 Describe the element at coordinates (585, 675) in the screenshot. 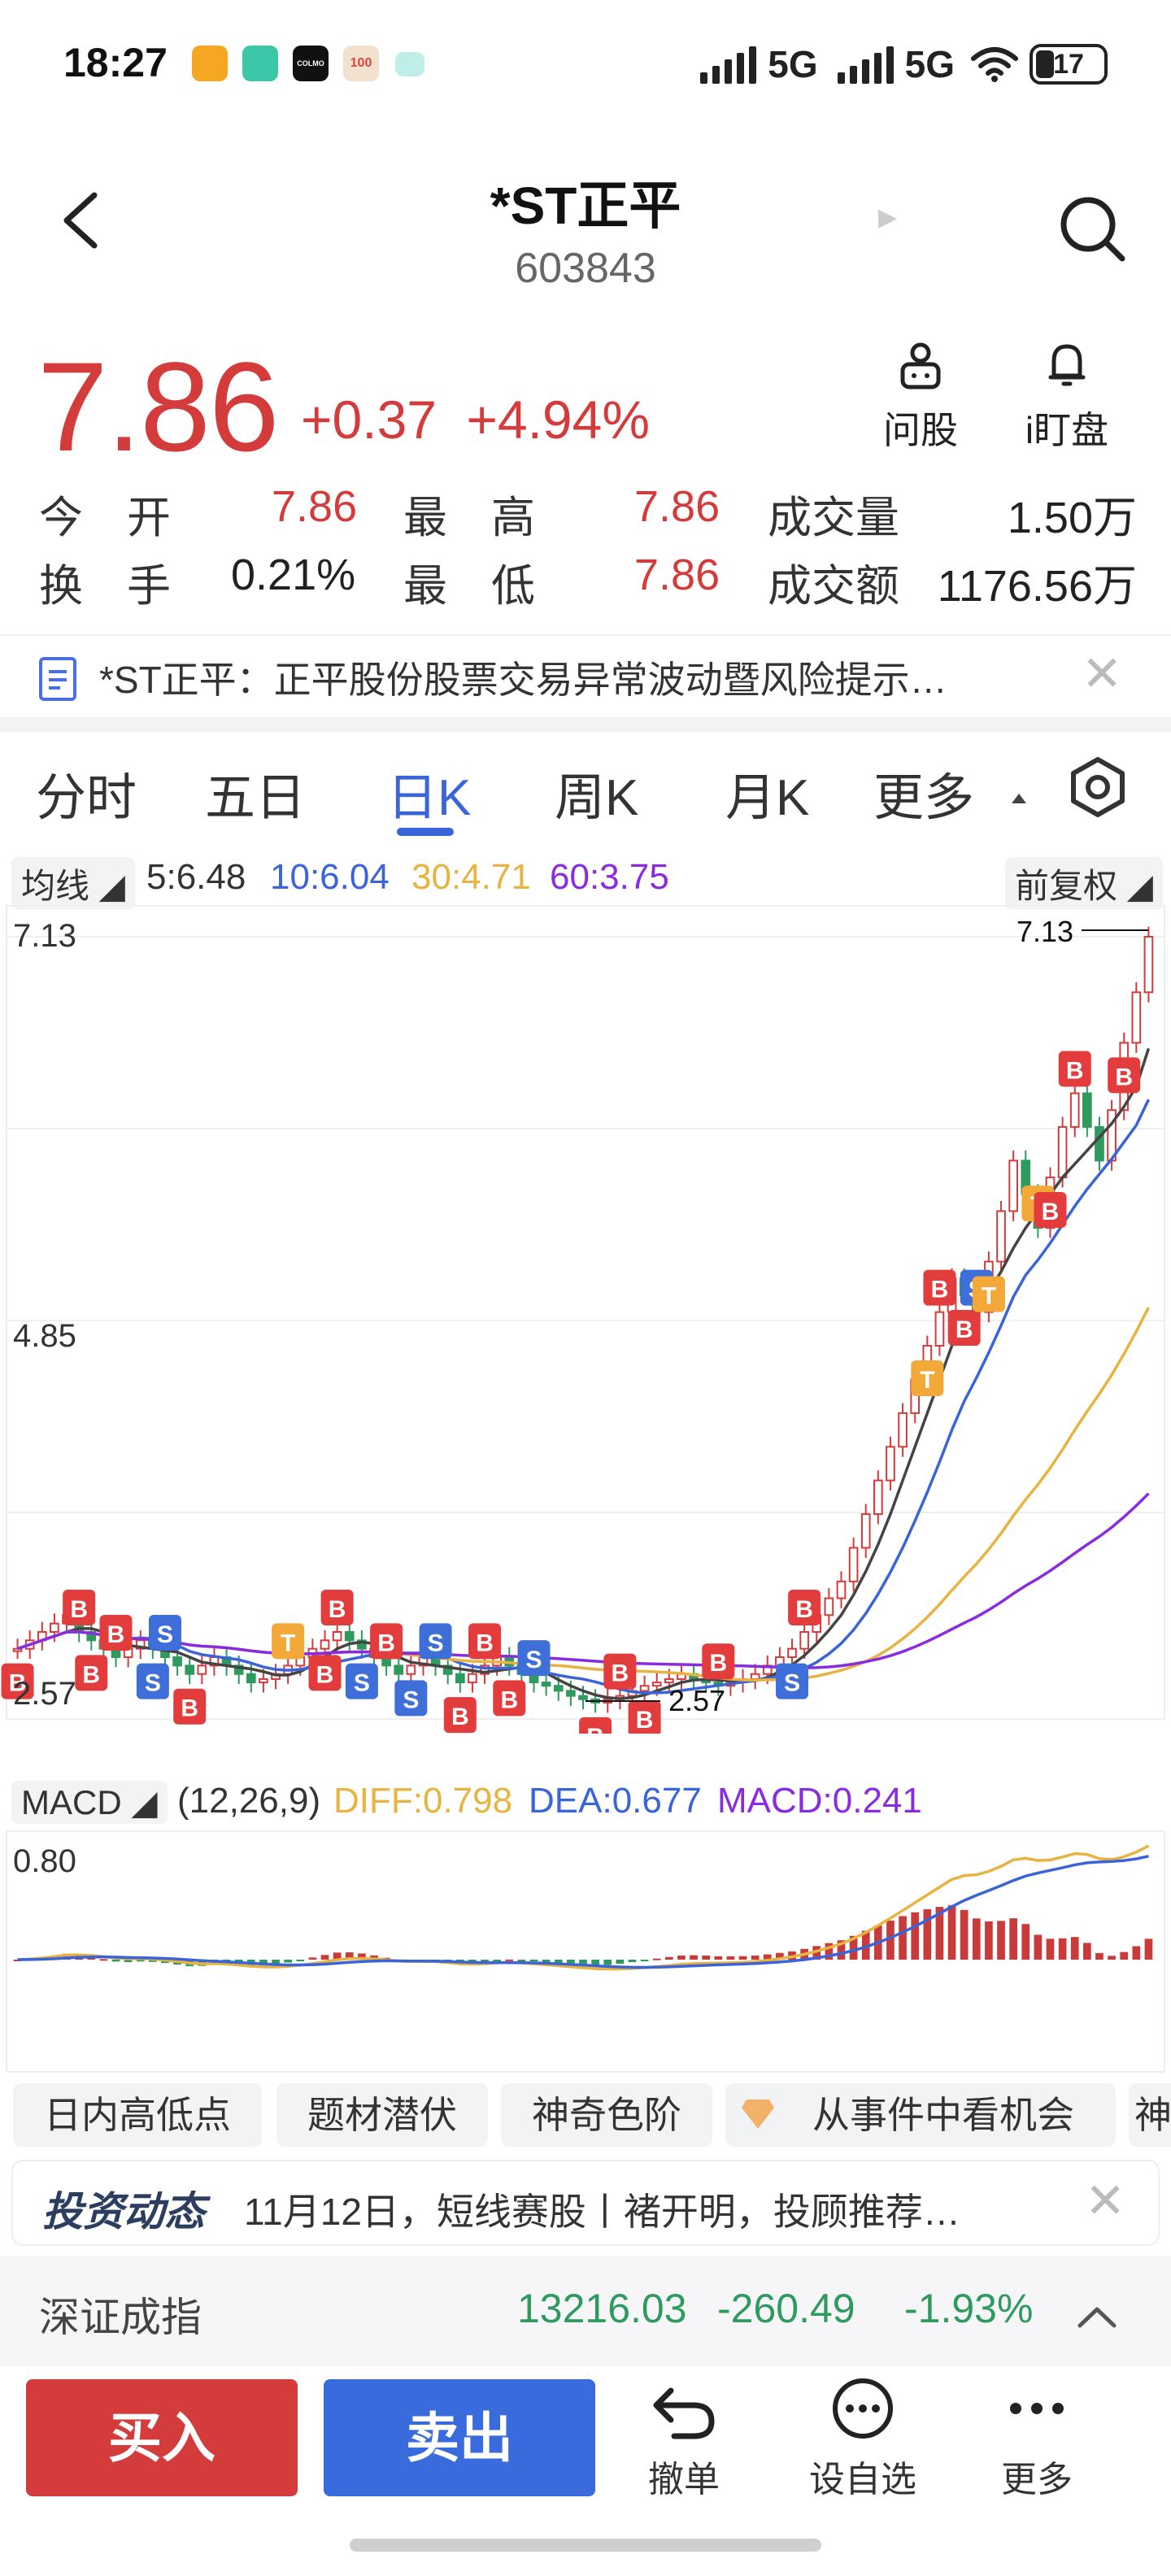

I see `announcement-banner: *ST正平：正平股份股票交易异常波动暨风险提示… ✕` at that location.